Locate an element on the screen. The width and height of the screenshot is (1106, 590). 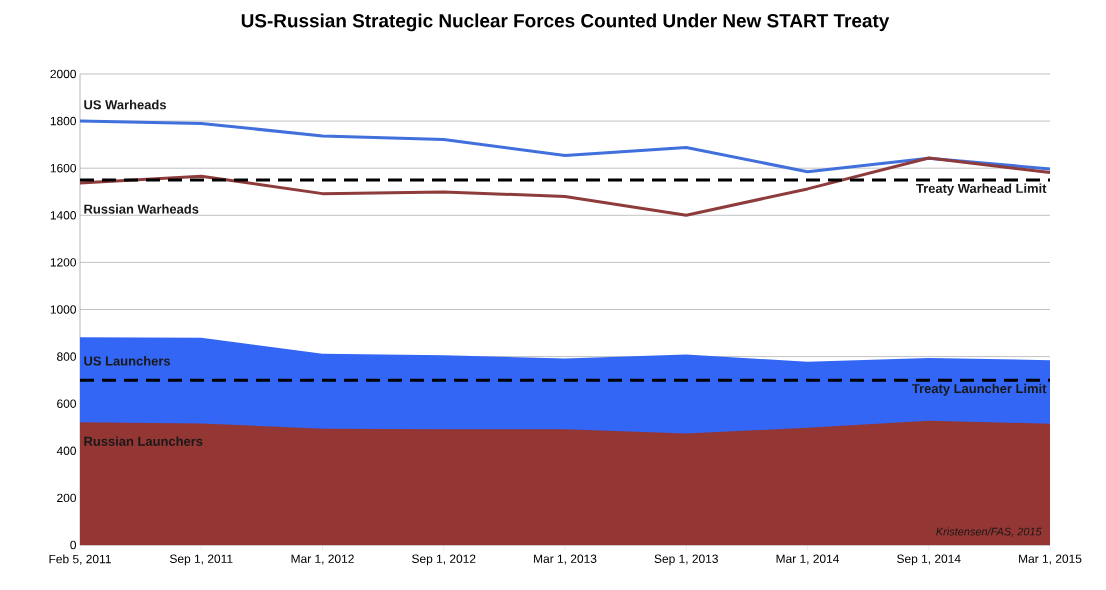
series-label: US Launchers is located at coordinates (127, 361).